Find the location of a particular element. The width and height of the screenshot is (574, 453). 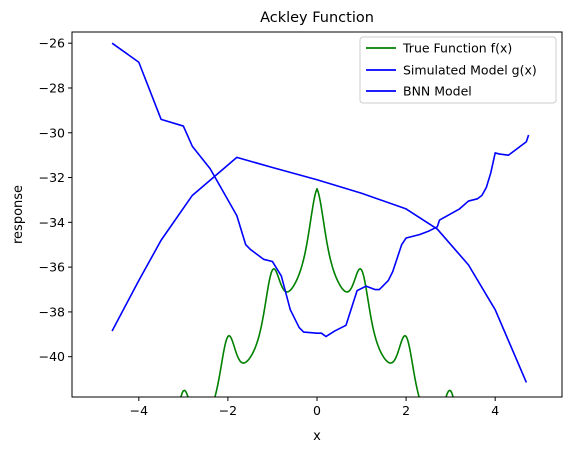

y-tick-label: −40 is located at coordinates (52, 356).